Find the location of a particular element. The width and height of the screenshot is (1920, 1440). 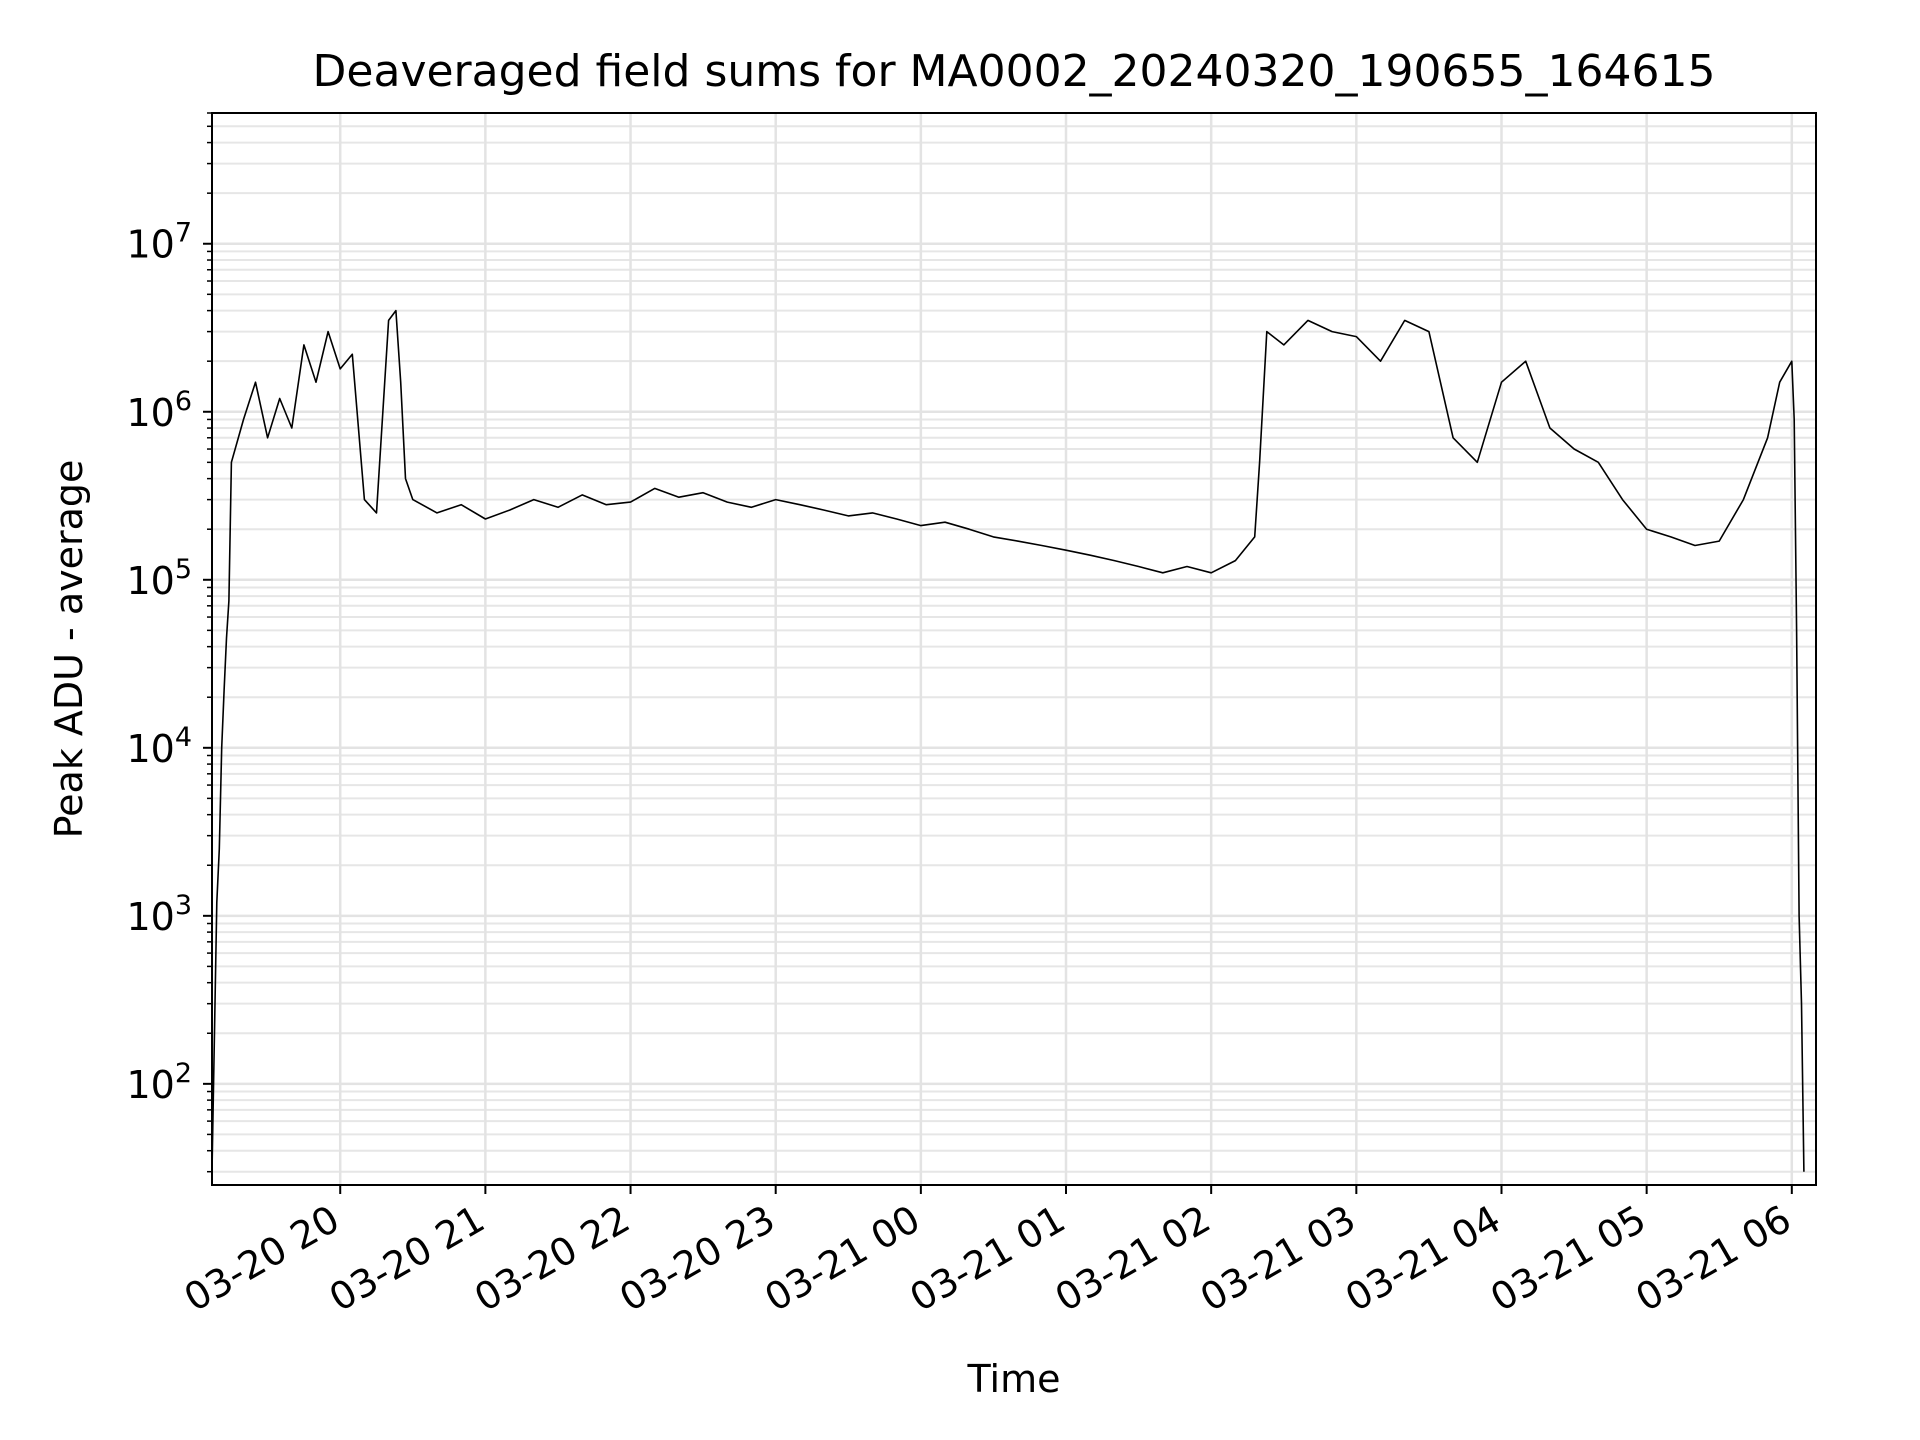

y-tick-label-exponent: 3 is located at coordinates (183, 905).